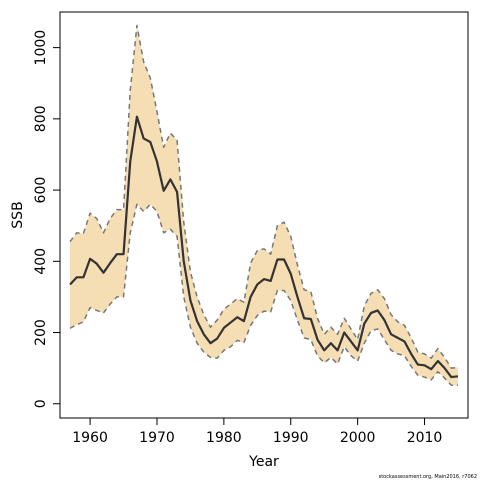  I want to click on x-tick-label: 1960, so click(90, 438).